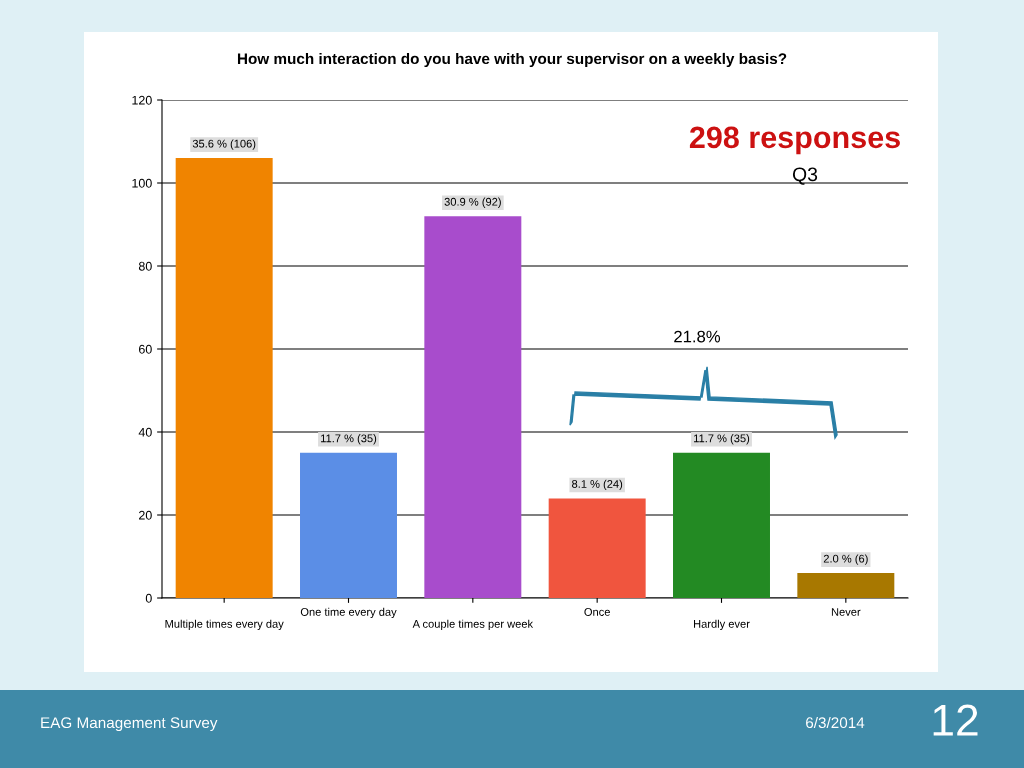 This screenshot has width=1024, height=768. I want to click on y-tick-label: 0, so click(148, 598).